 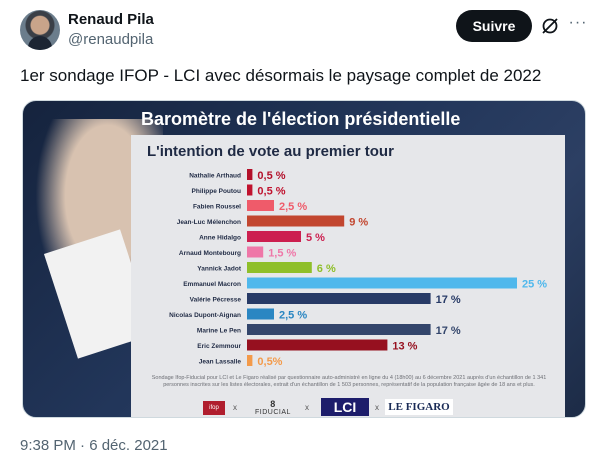 I want to click on candidate-label: Yannick Jadot, so click(x=219, y=269).